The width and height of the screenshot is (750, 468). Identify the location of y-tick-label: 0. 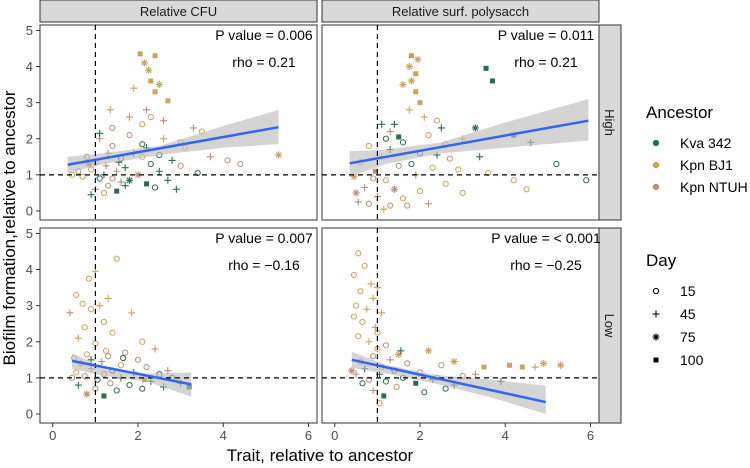
(29, 210).